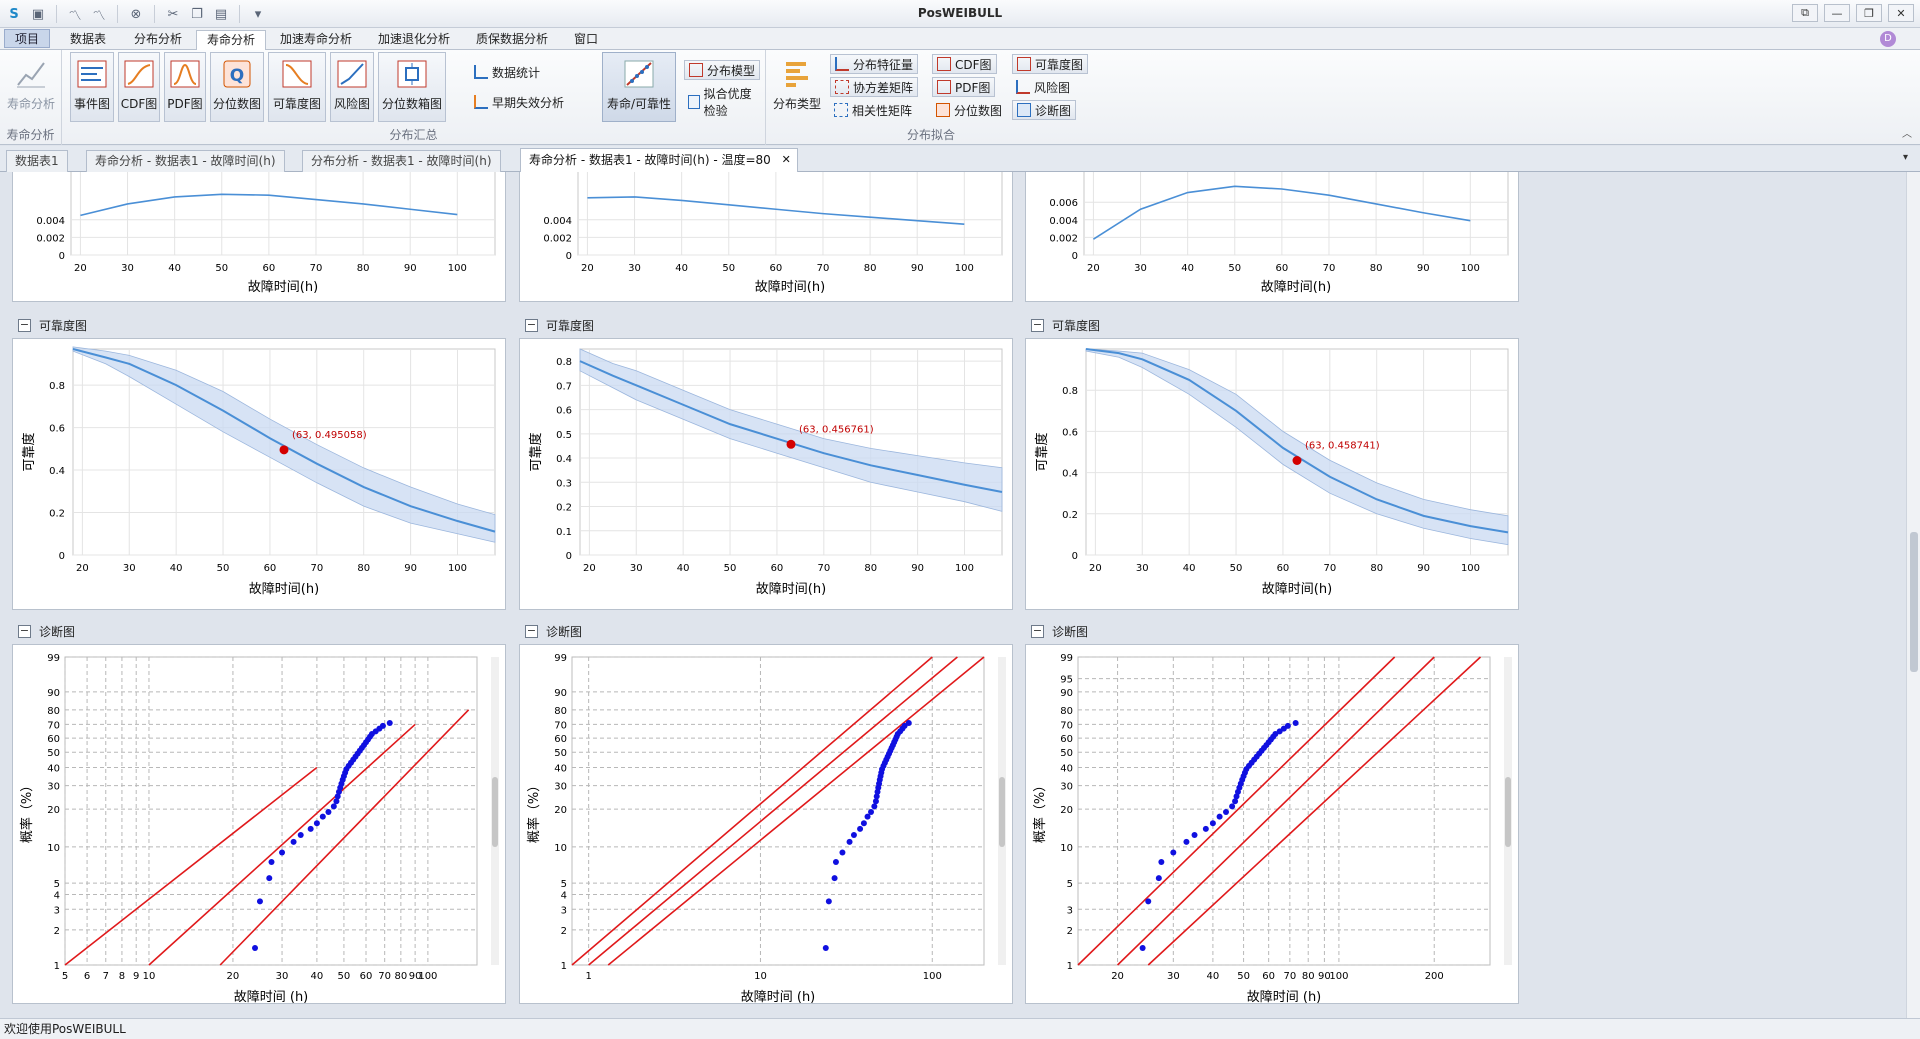 This screenshot has width=1920, height=1039. I want to click on corr-matrix-button: 相关性矩阵, so click(873, 110).